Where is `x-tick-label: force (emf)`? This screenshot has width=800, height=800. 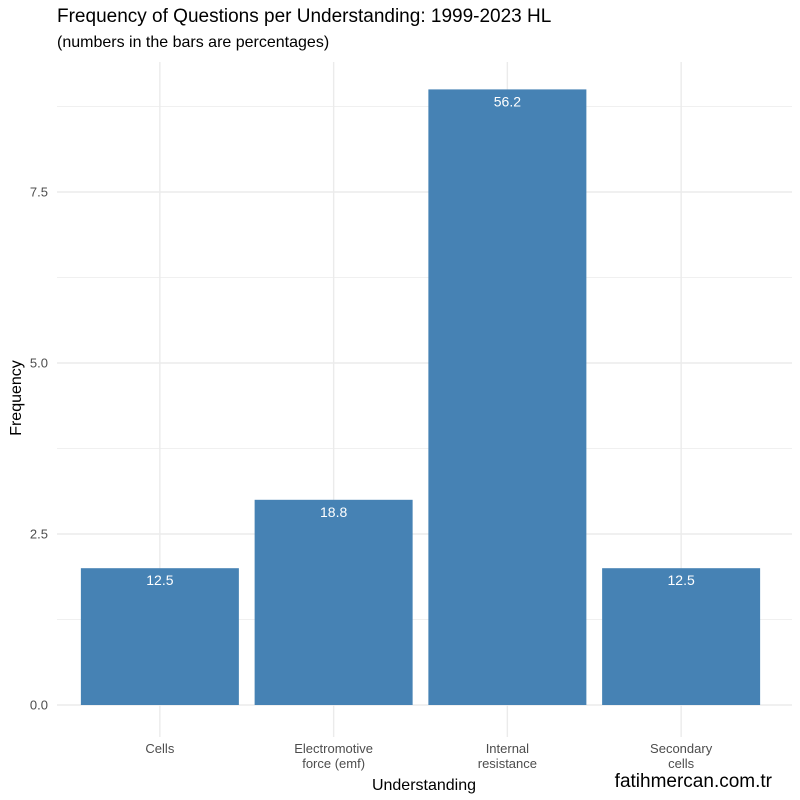 x-tick-label: force (emf) is located at coordinates (333, 763).